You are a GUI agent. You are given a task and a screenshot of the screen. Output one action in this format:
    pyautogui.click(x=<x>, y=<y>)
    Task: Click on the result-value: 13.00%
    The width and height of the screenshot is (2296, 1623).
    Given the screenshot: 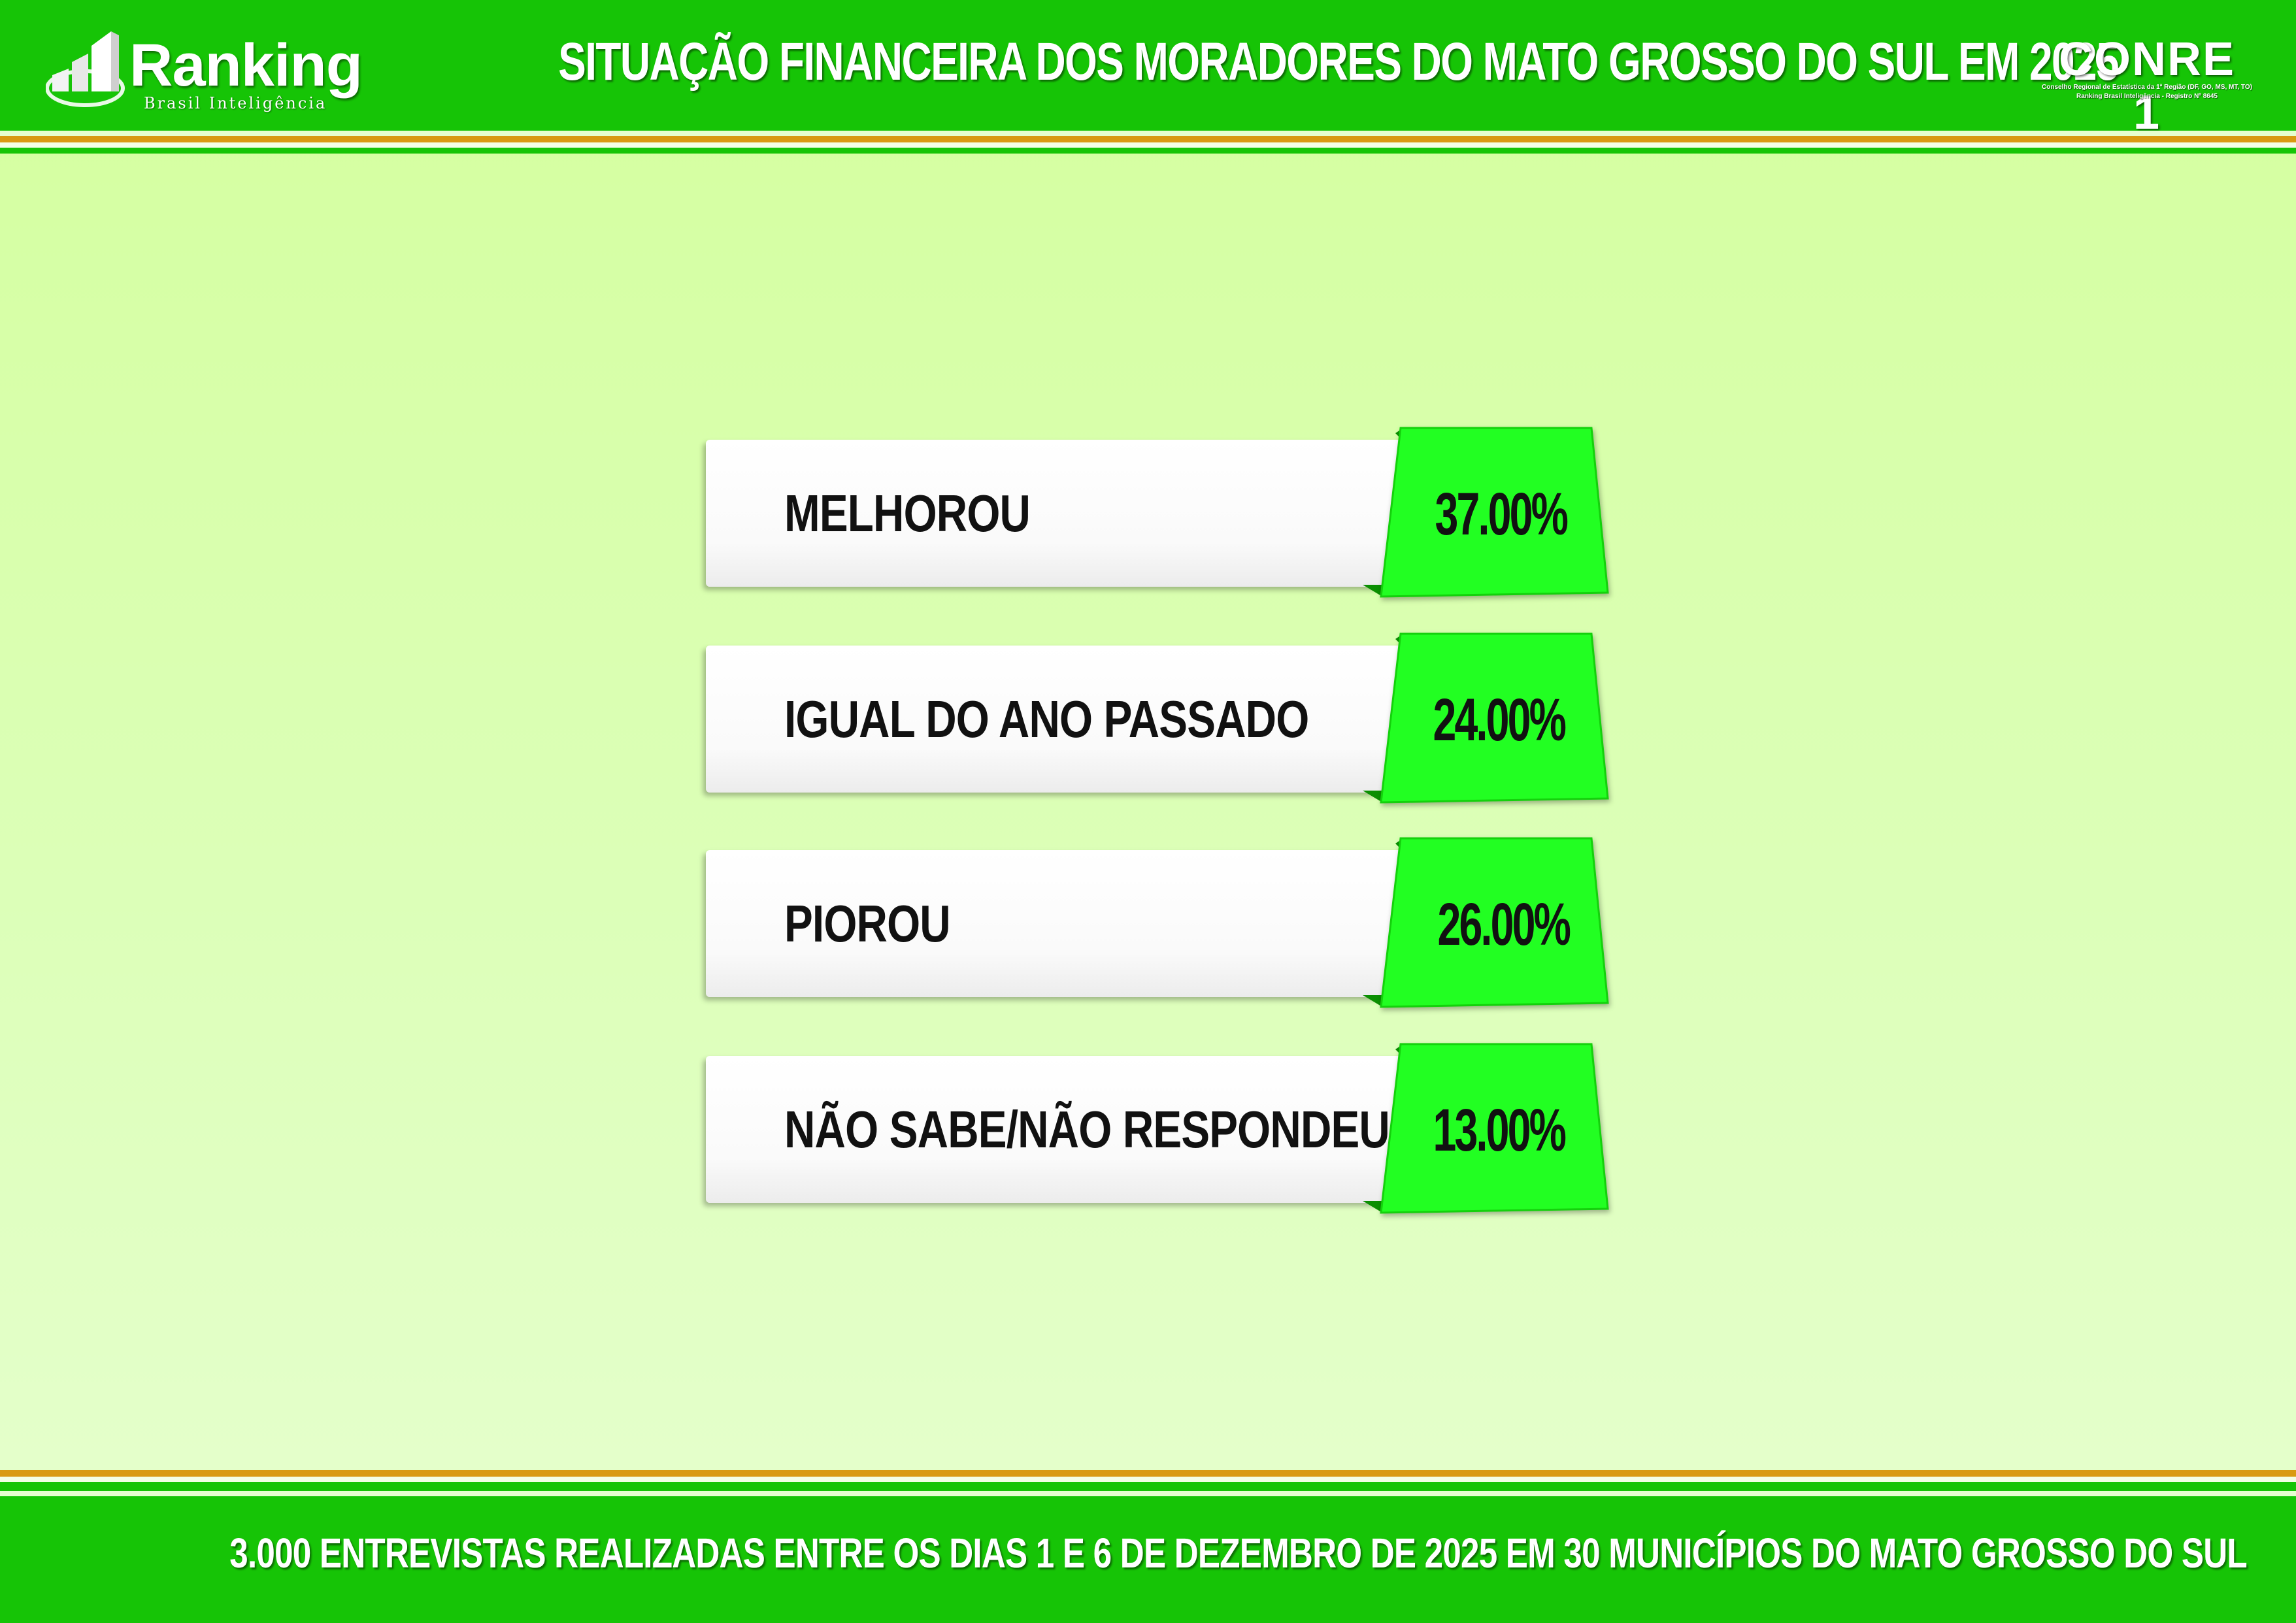 What is the action you would take?
    pyautogui.click(x=1500, y=1130)
    